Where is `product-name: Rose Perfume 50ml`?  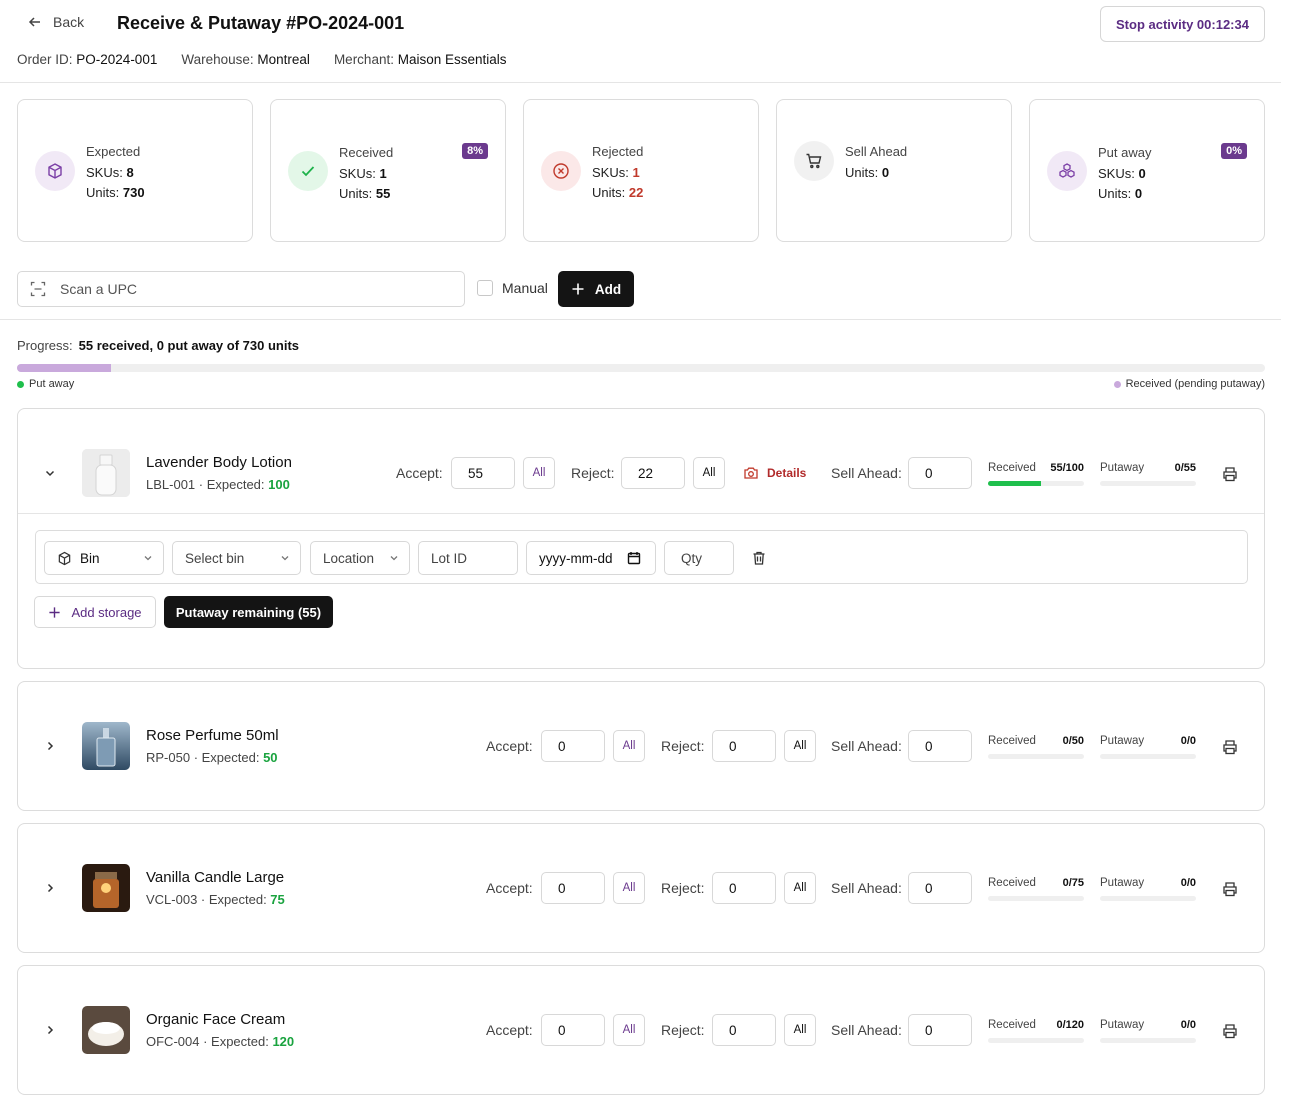
product-name: Rose Perfume 50ml is located at coordinates (212, 735).